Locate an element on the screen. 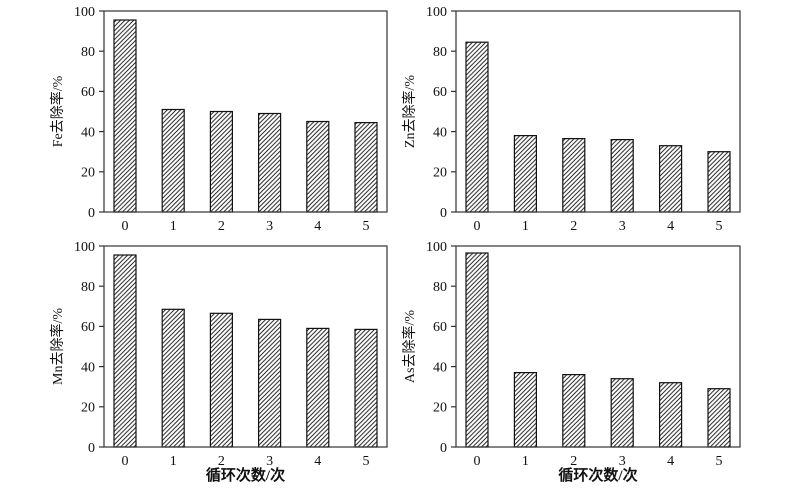 The height and width of the screenshot is (490, 800). x-axis-title-mn-removal: 循环次数/次 is located at coordinates (245, 475).